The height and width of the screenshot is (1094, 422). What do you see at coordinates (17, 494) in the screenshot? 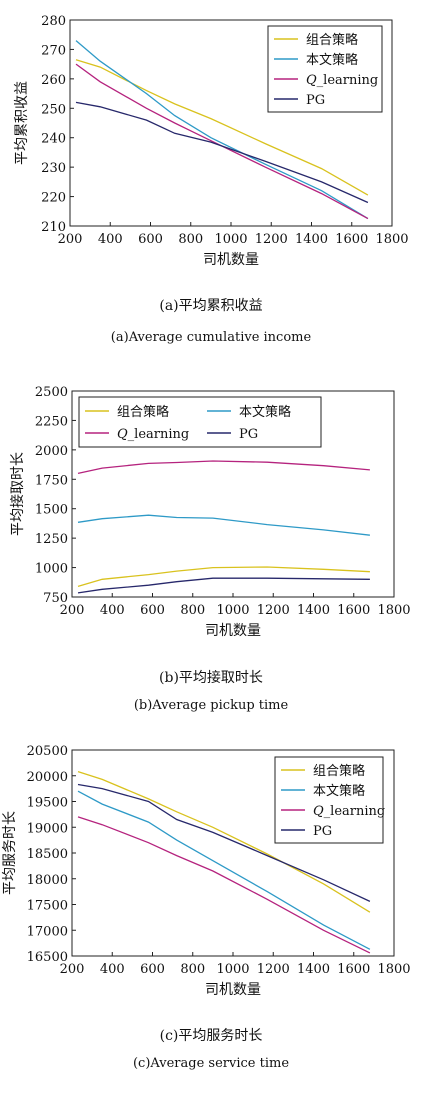
I see `chart-b-y-axis-label: 平均接取时长` at bounding box center [17, 494].